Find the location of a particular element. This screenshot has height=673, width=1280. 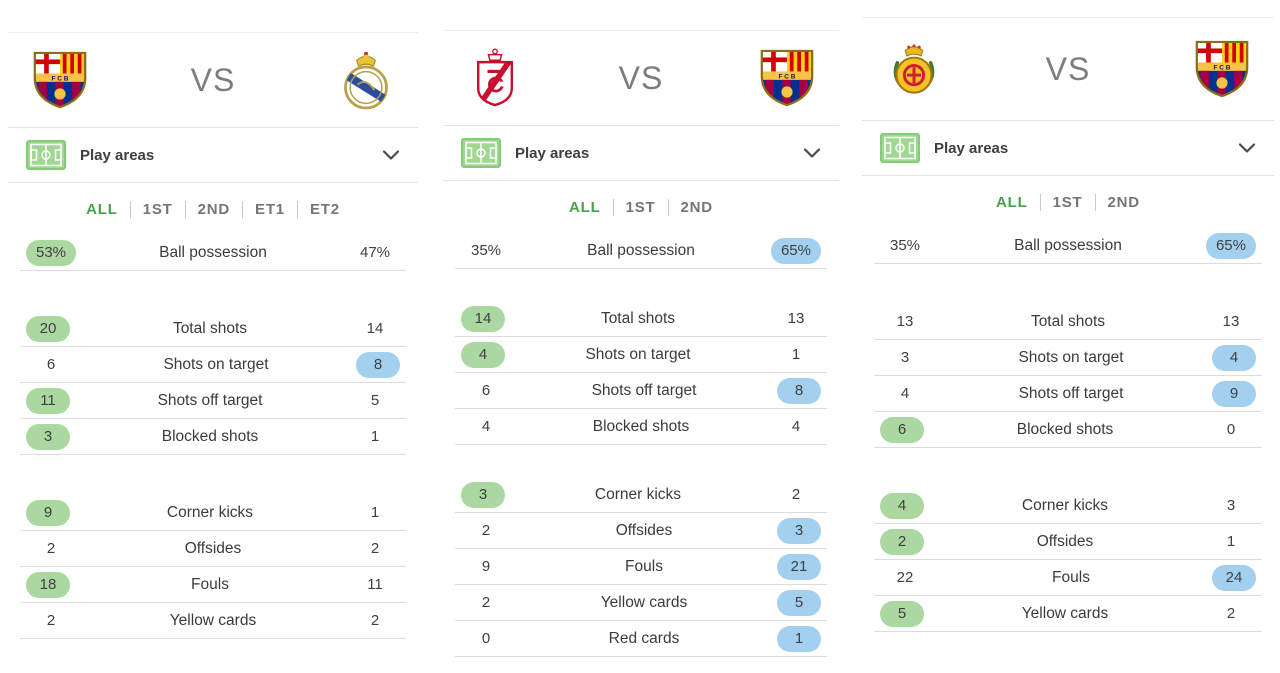

home-value: 4 is located at coordinates (905, 393).